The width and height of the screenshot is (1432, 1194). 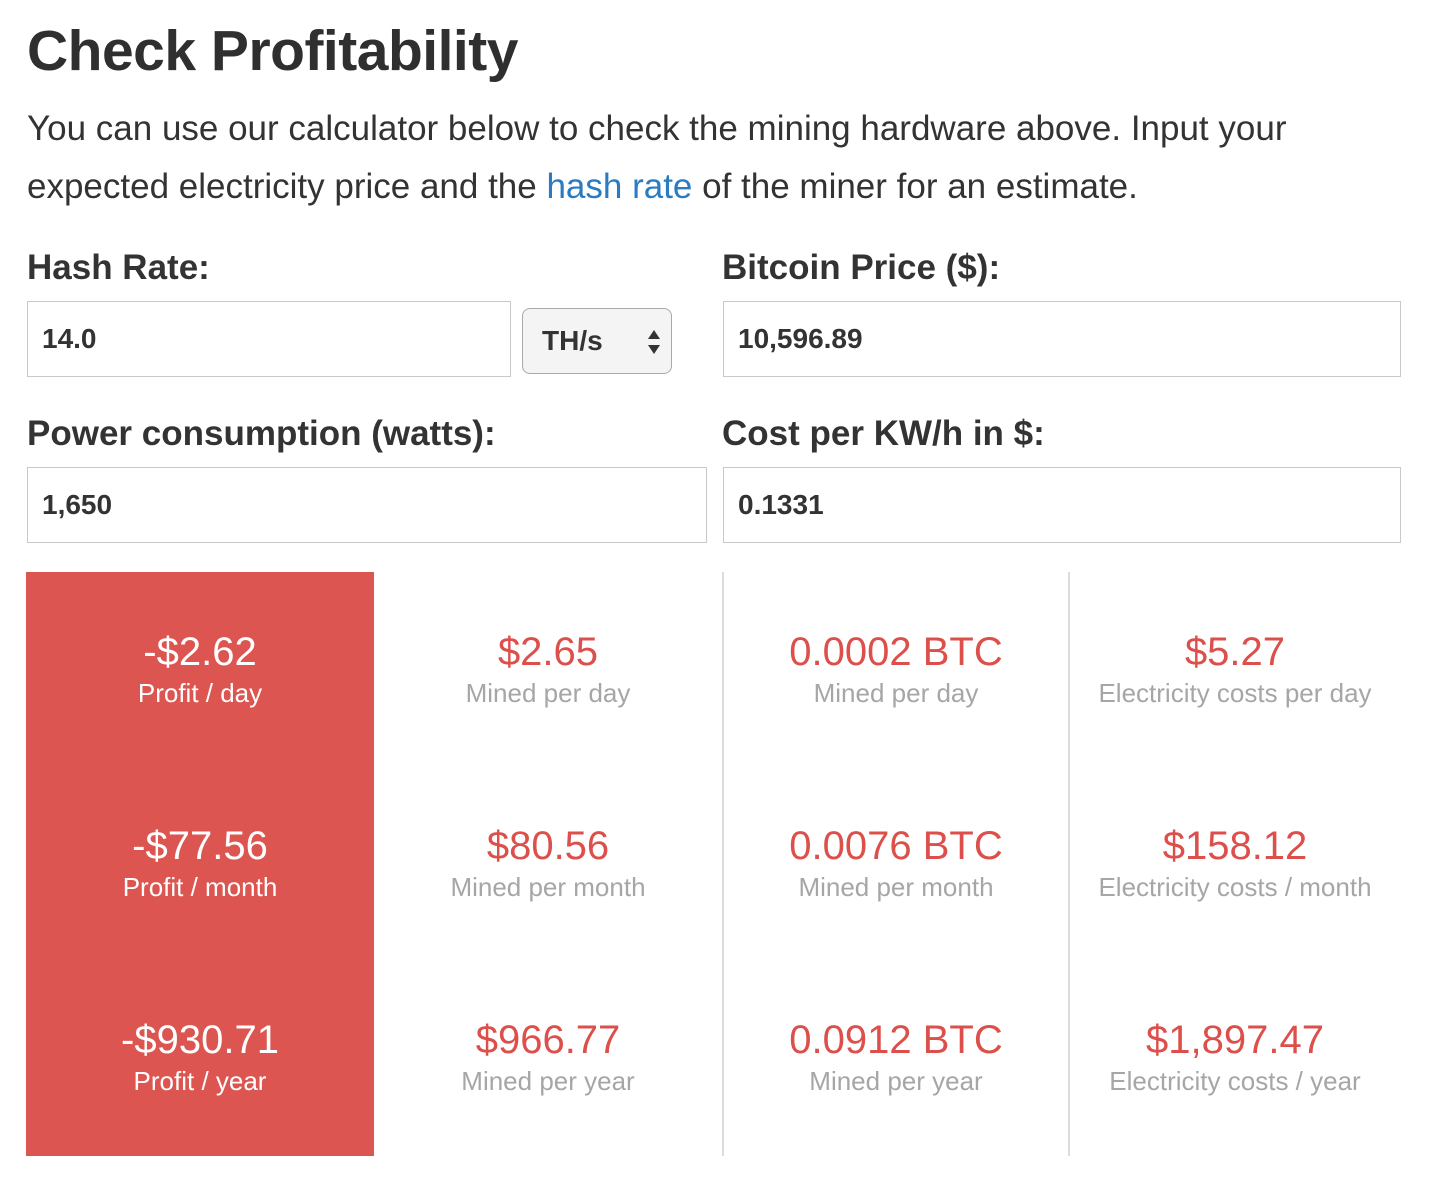 I want to click on mined-btc-year-cell: 0.0912 BTC Mined per year, so click(x=896, y=1057).